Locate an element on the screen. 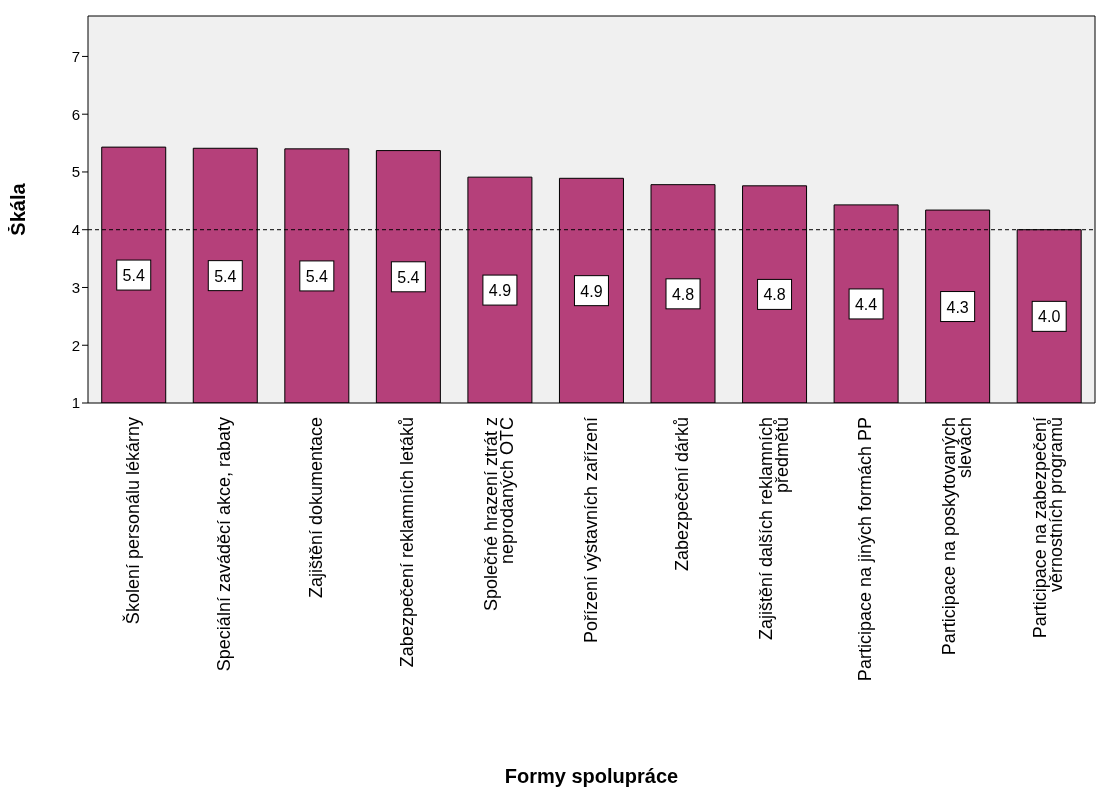 The image size is (1104, 797). x-tick-label: Společné hrazení ztrát z neprodaných OTC is located at coordinates (498, 514).